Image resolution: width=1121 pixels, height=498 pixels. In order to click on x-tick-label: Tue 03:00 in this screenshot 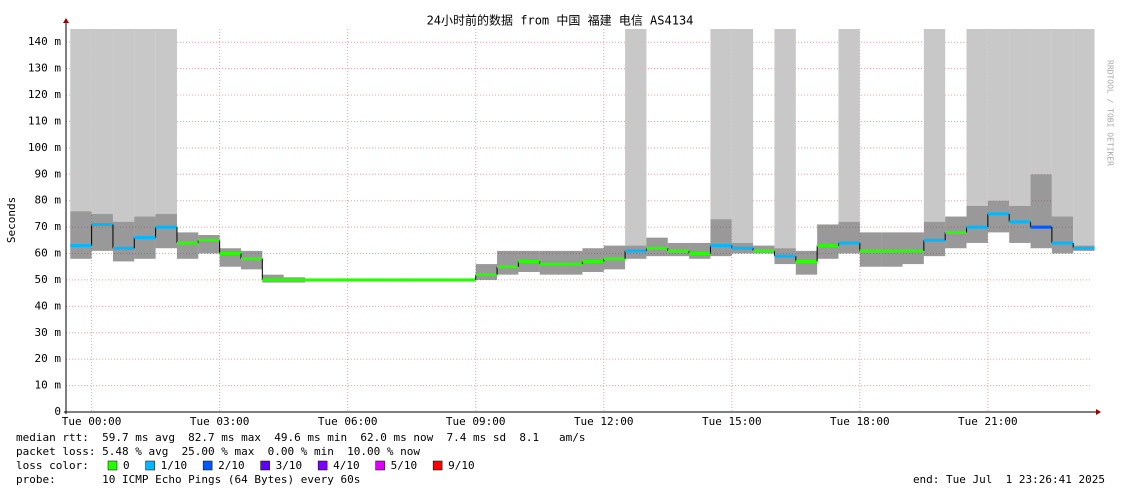, I will do `click(220, 421)`.